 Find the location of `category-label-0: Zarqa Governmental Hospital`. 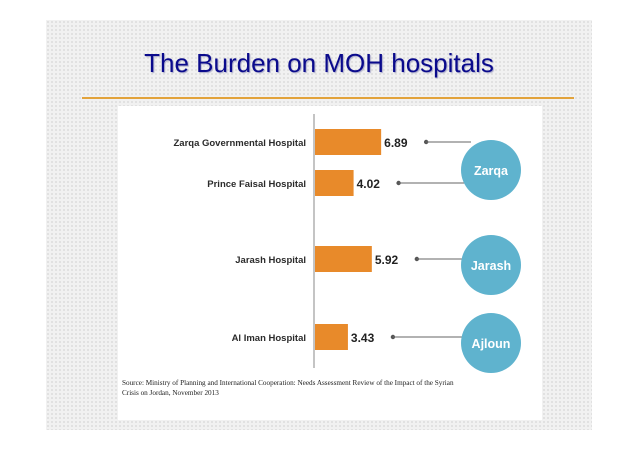

category-label-0: Zarqa Governmental Hospital is located at coordinates (239, 143).